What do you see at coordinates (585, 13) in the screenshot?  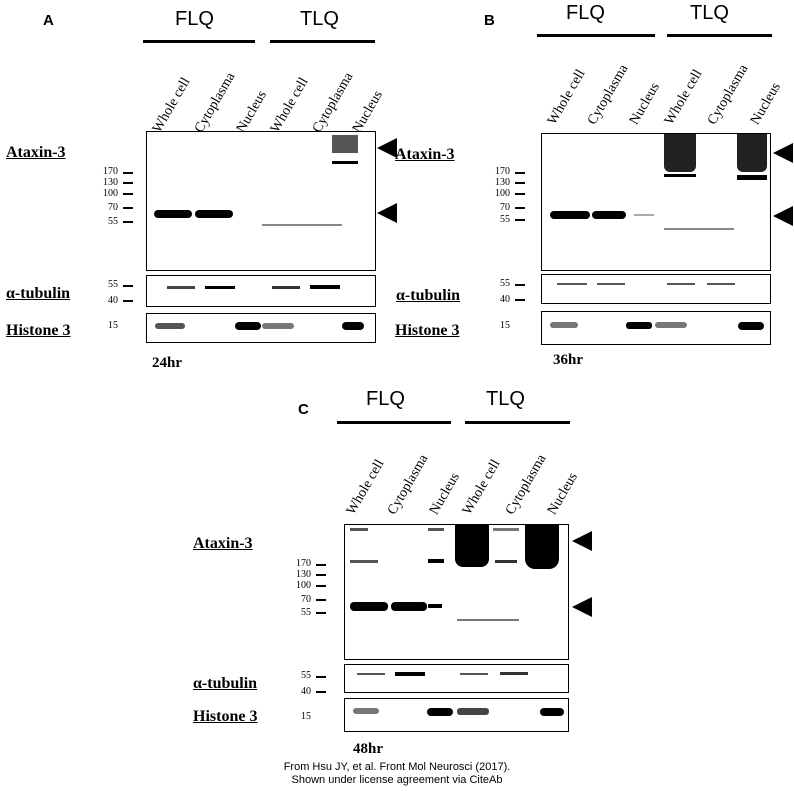 I see `group-label-flq: FLQ` at bounding box center [585, 13].